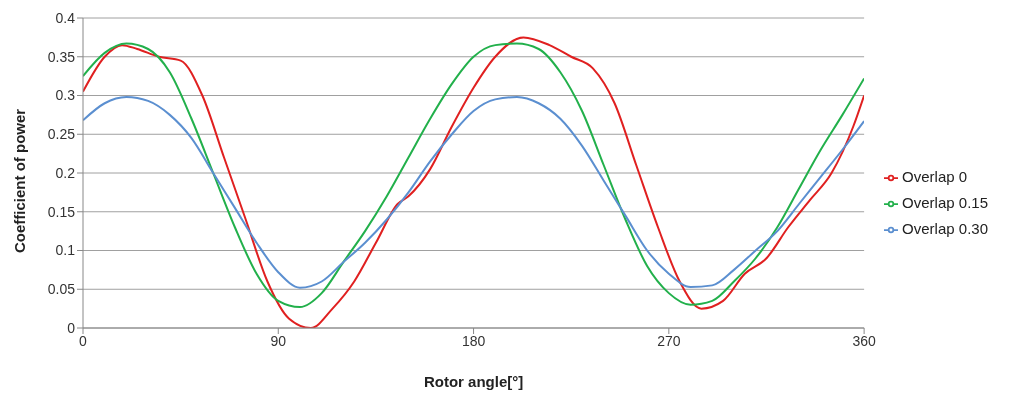  Describe the element at coordinates (61, 289) in the screenshot. I see `y-tick-label: 0.05` at that location.